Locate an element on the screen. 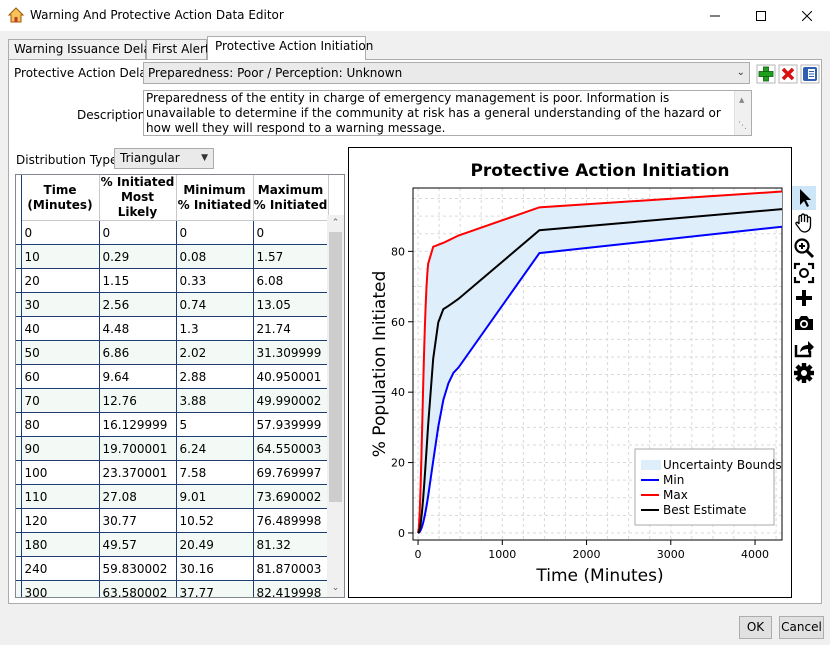 This screenshot has height=645, width=830. most-likely-cell: 49.57 is located at coordinates (138, 544).